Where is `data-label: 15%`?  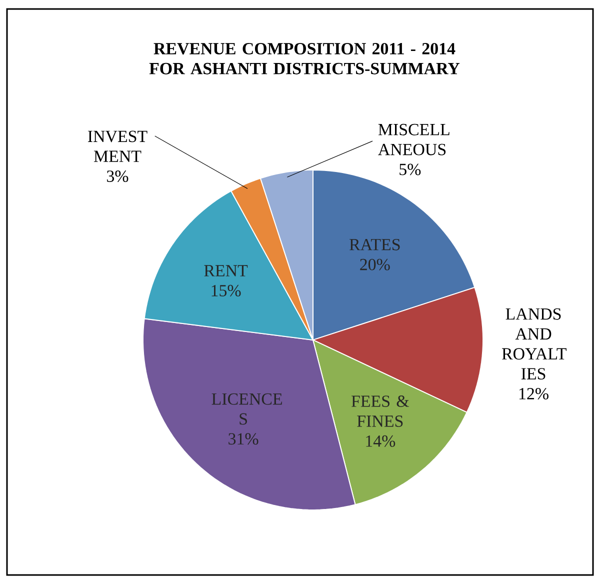 data-label: 15% is located at coordinates (226, 290).